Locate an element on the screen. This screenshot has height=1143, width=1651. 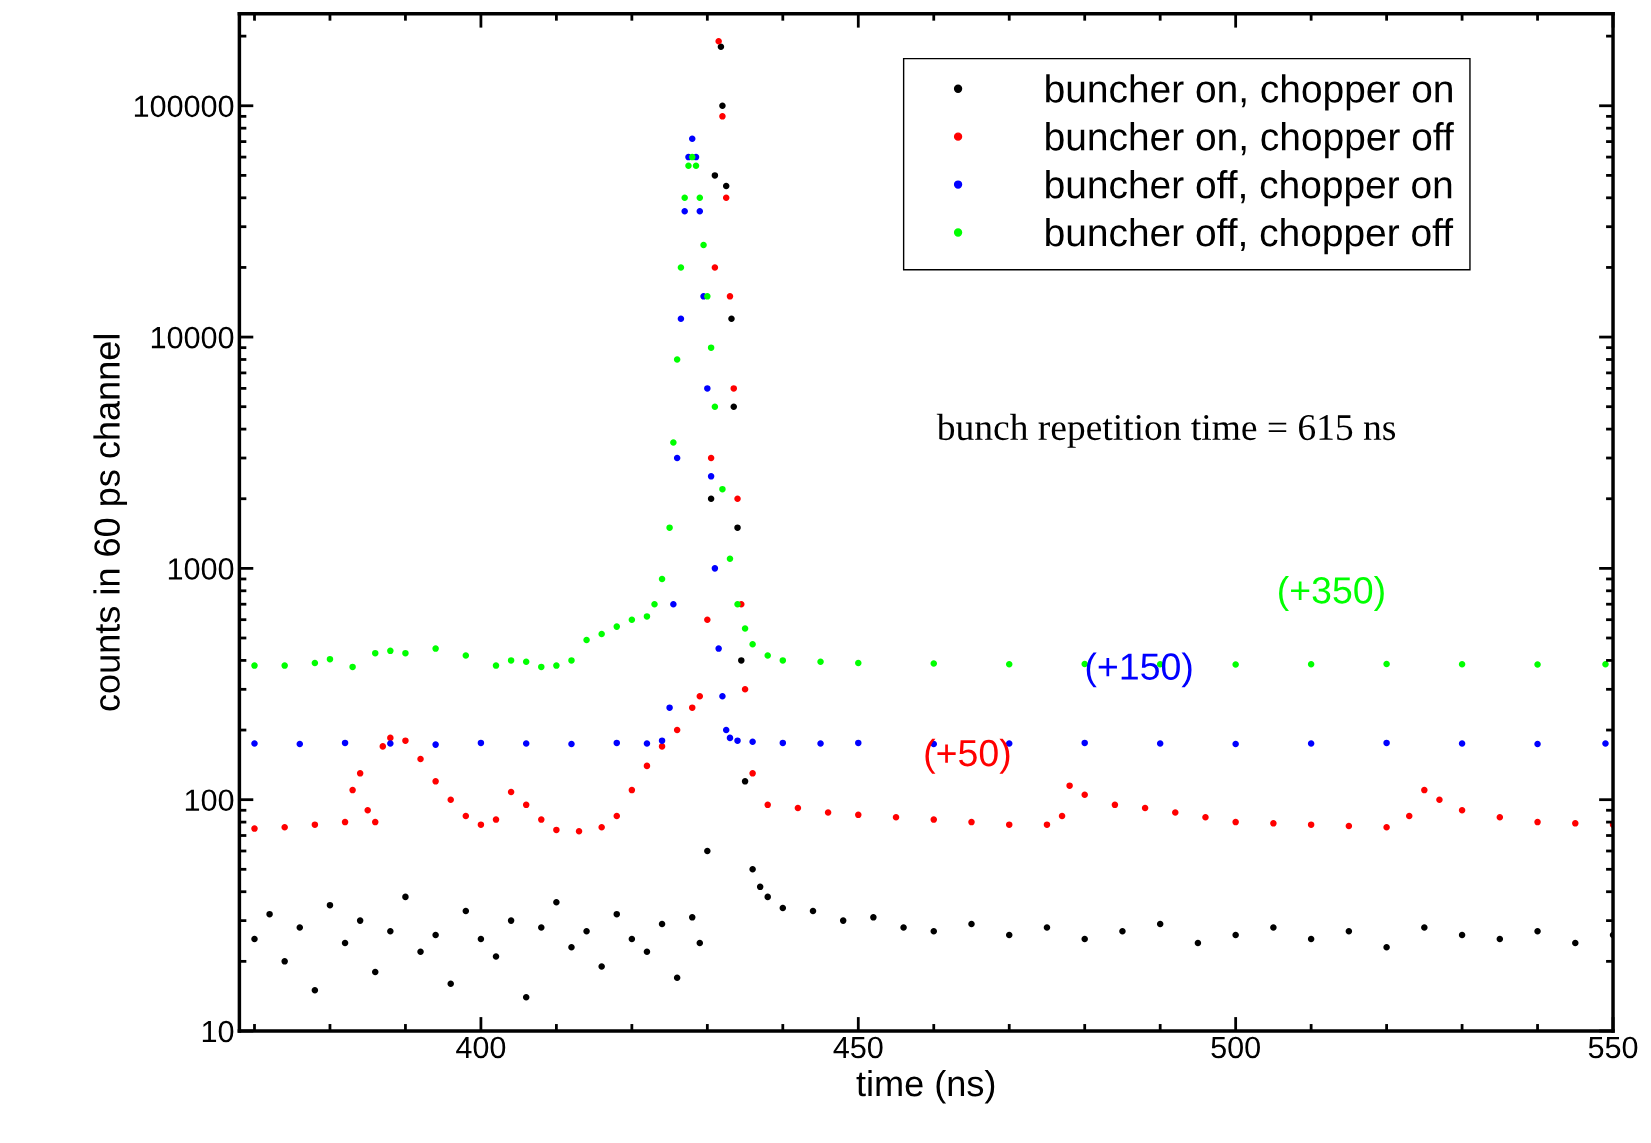
annotation: bunch repetition time = 615 ns is located at coordinates (1166, 430).